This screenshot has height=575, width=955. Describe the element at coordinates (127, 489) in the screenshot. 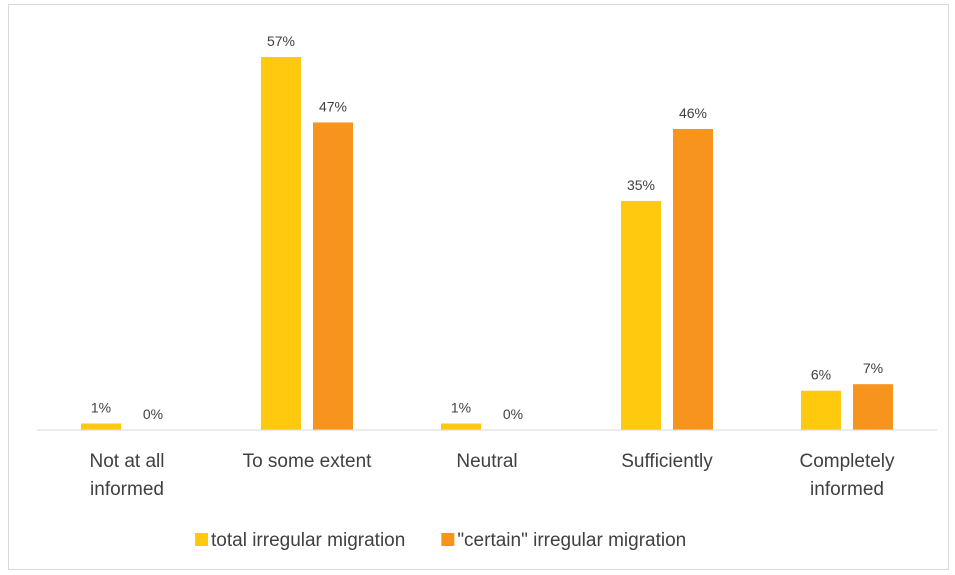

I see `category-label-0-line-1: informed` at that location.